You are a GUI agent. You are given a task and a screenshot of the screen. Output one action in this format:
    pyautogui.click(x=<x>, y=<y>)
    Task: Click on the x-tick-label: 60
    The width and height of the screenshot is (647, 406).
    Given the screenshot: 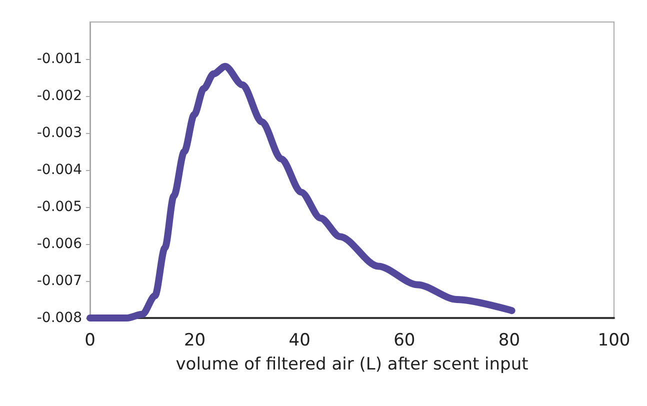 What is the action you would take?
    pyautogui.click(x=405, y=340)
    